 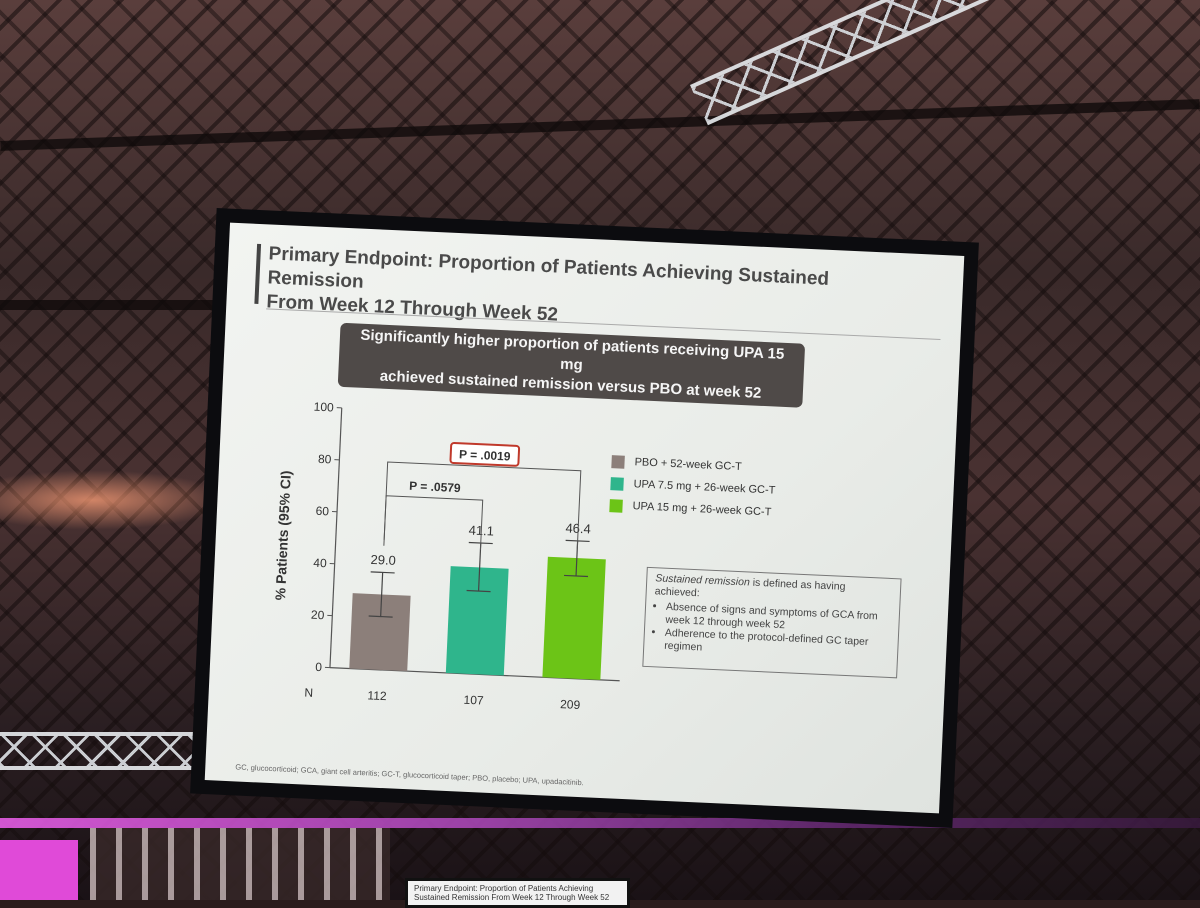 I want to click on legend-label: UPA 15 mg + 26-week GC-T, so click(x=701, y=509).